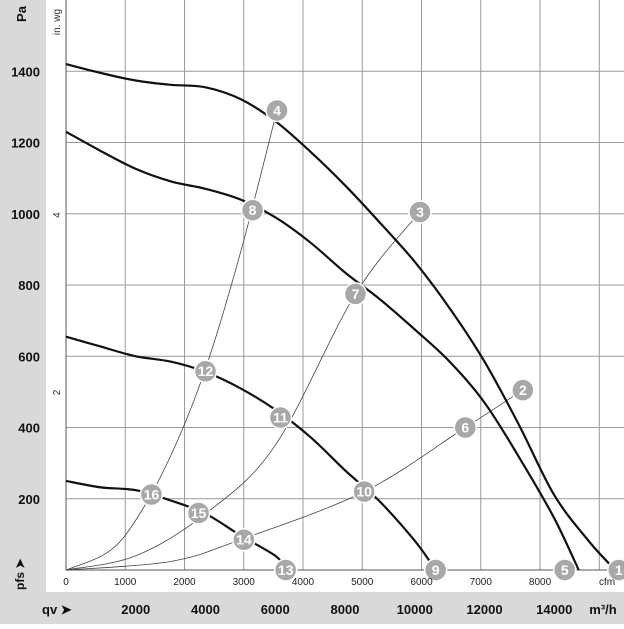  I want to click on operating-point-label: 13, so click(286, 570).